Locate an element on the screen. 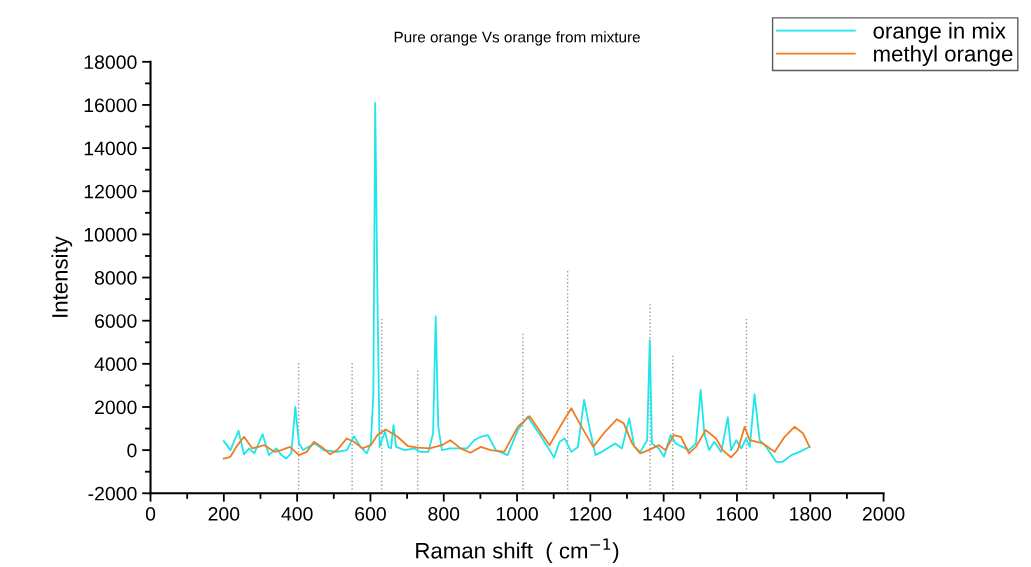  y-tick-label: 14000 is located at coordinates (110, 148).